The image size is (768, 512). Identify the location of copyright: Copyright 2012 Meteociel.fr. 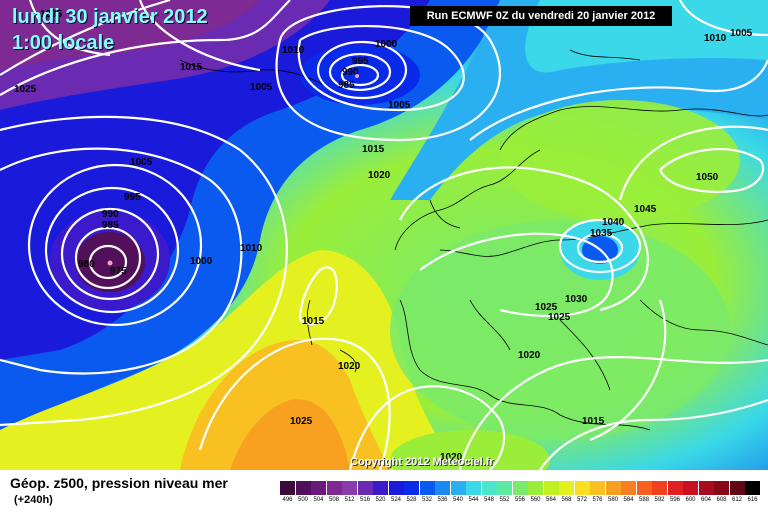
(422, 462).